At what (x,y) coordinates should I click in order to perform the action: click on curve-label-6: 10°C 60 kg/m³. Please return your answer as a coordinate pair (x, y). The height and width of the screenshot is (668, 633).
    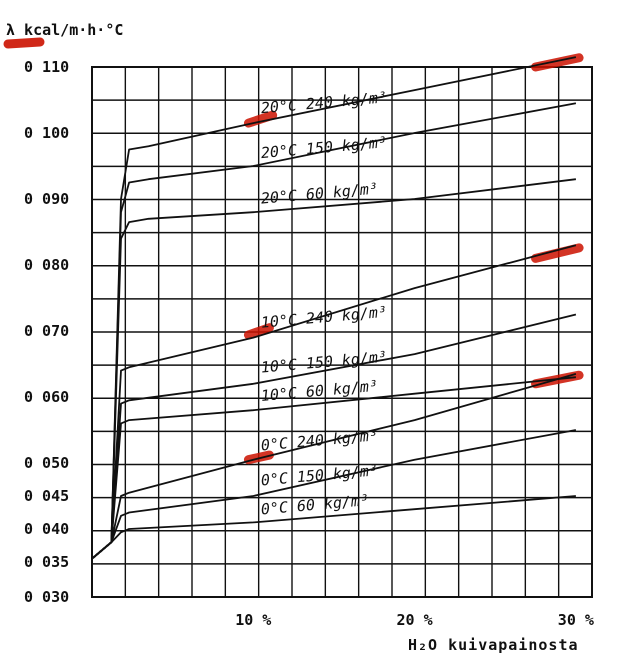
    Looking at the image, I should click on (319, 391).